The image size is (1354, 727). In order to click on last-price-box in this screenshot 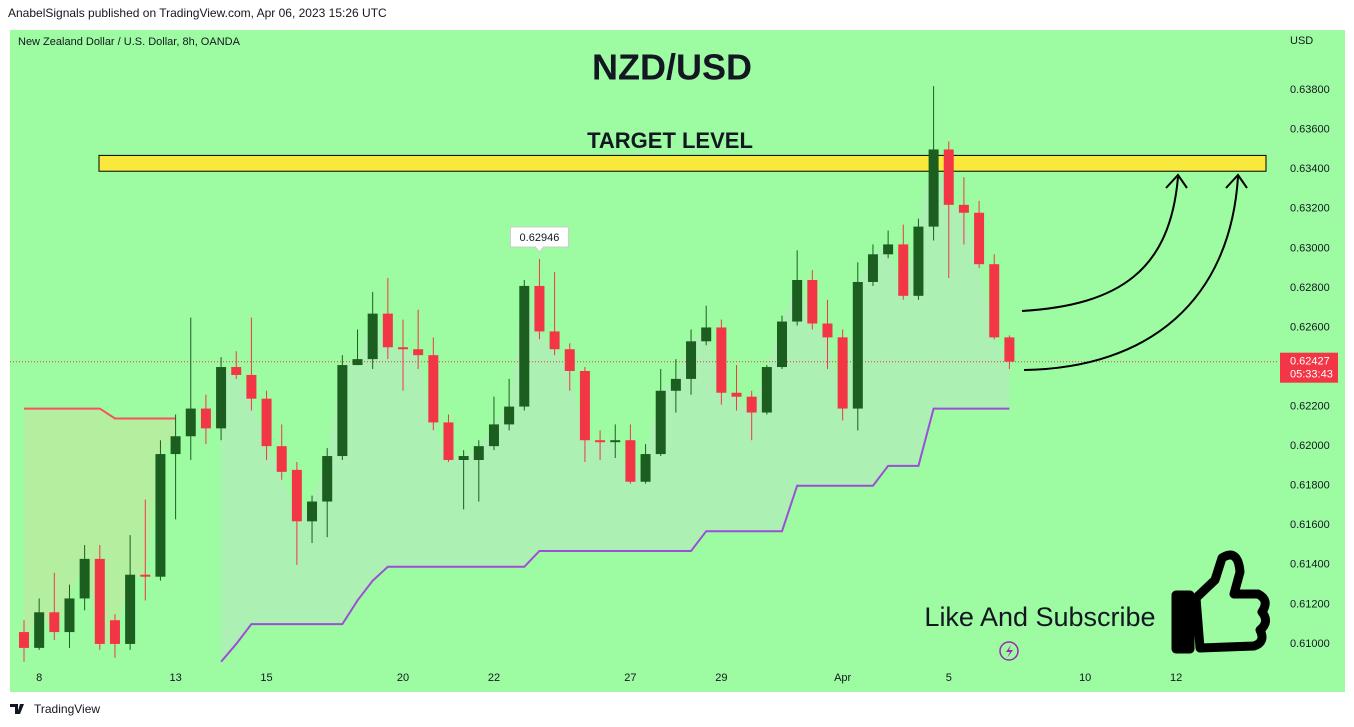, I will do `click(1309, 367)`.